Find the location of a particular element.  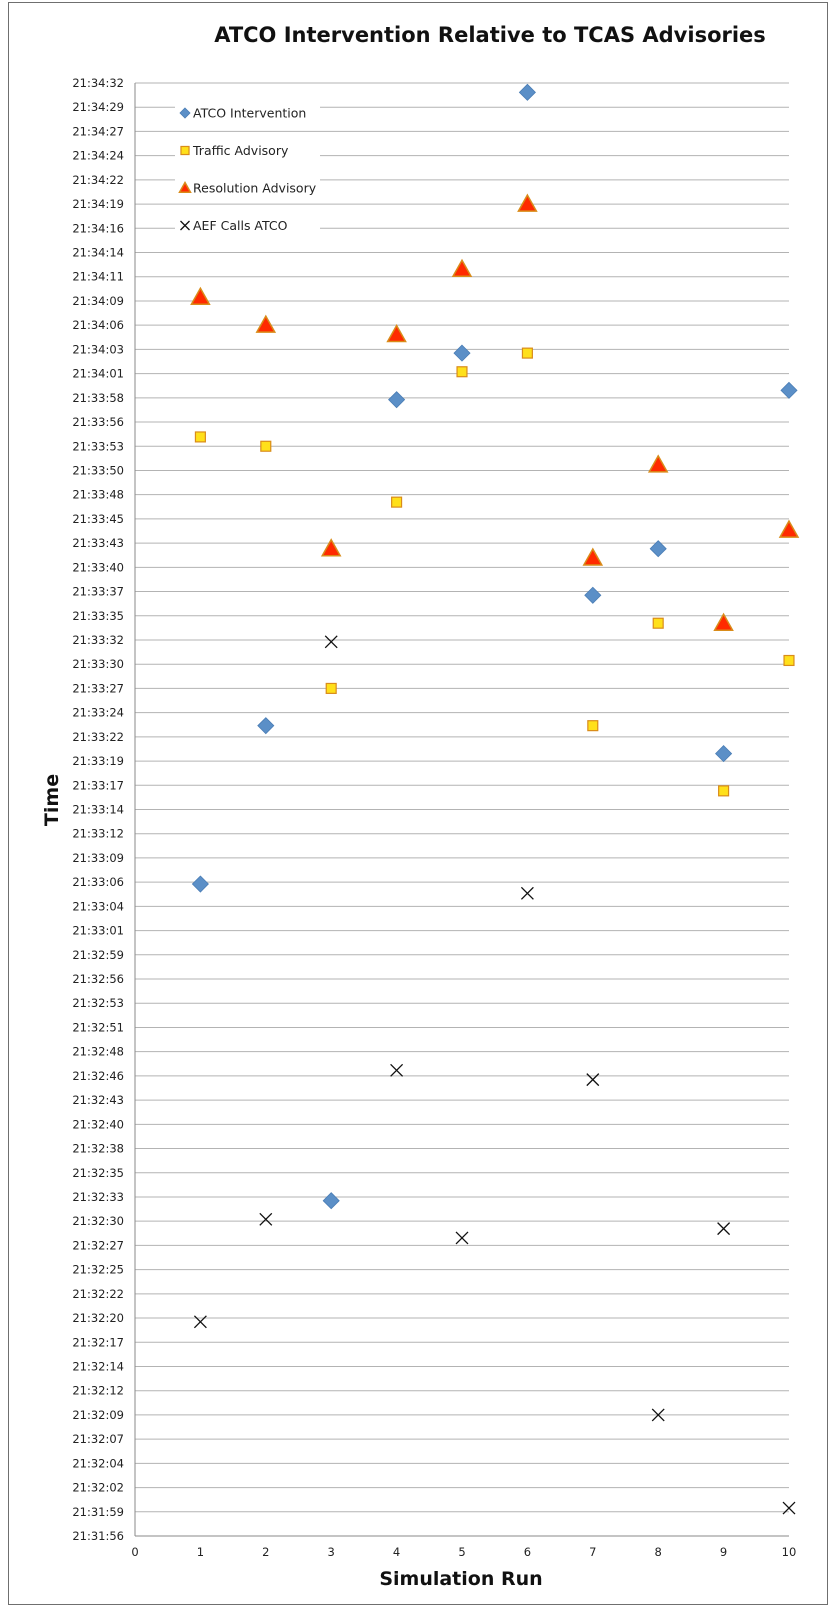

y-tick-label: 21:32:59 is located at coordinates (98, 955).